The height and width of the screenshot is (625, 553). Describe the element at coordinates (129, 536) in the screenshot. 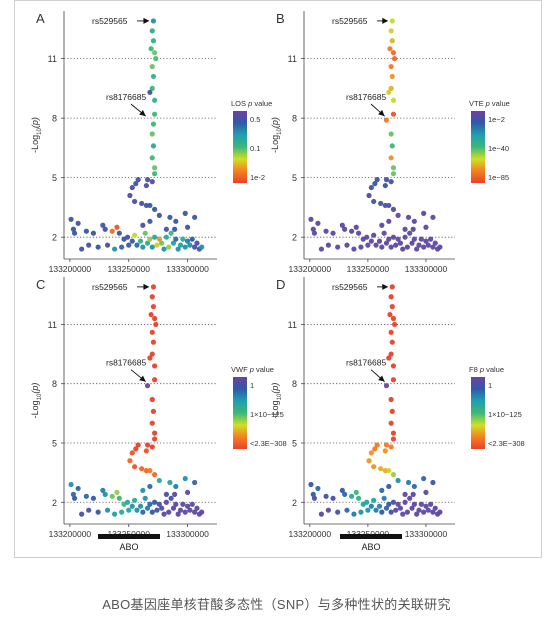

I see `gene-bar` at that location.